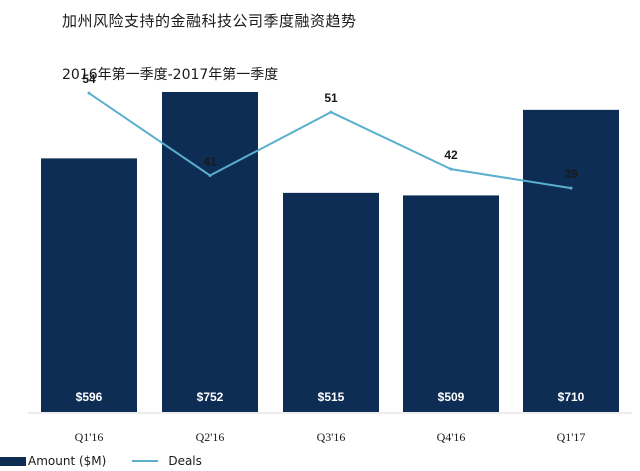 The height and width of the screenshot is (471, 640). What do you see at coordinates (210, 397) in the screenshot?
I see `bar-value-label: $752` at bounding box center [210, 397].